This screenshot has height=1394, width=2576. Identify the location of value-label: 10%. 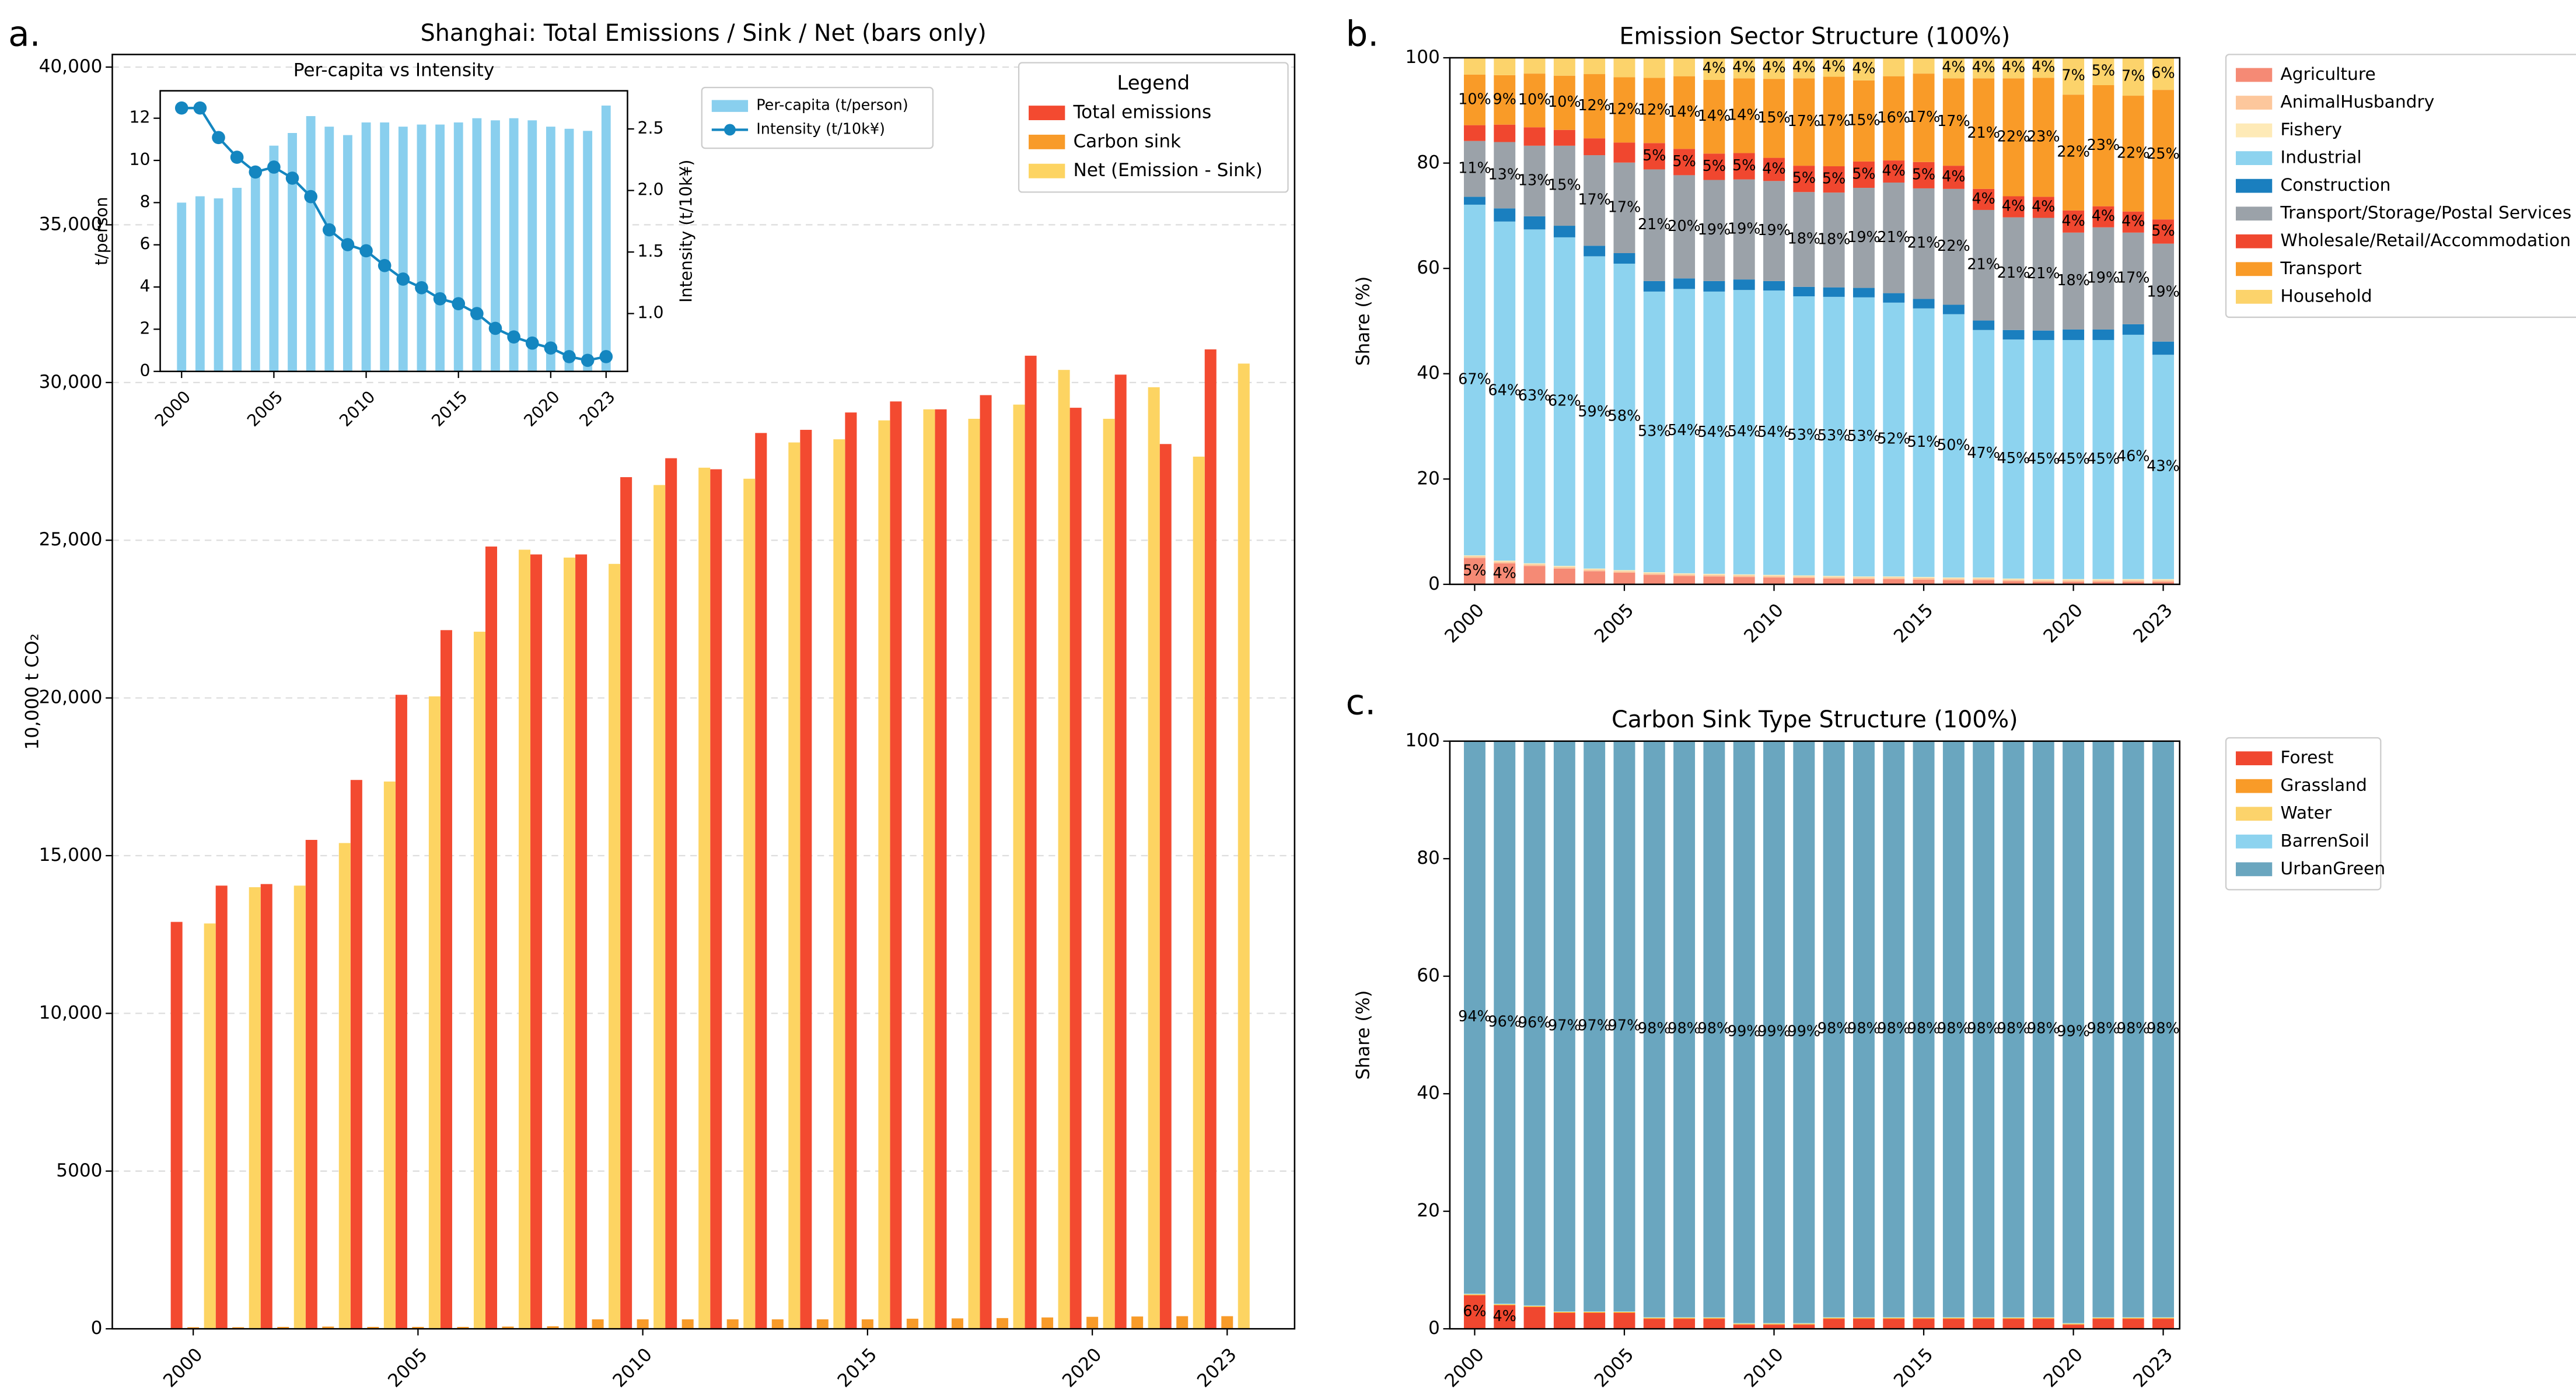
(1564, 102).